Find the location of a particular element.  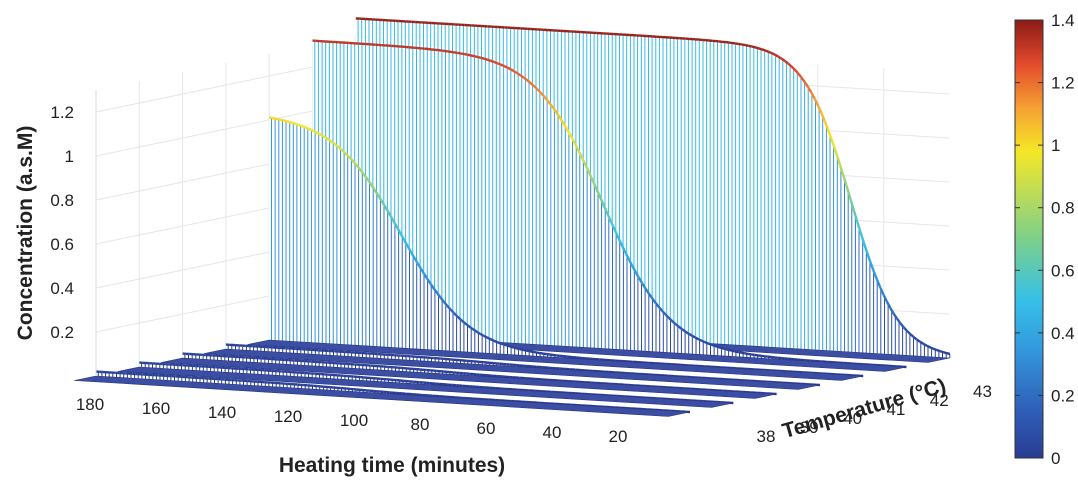

y-tick-label: 38 is located at coordinates (766, 436).